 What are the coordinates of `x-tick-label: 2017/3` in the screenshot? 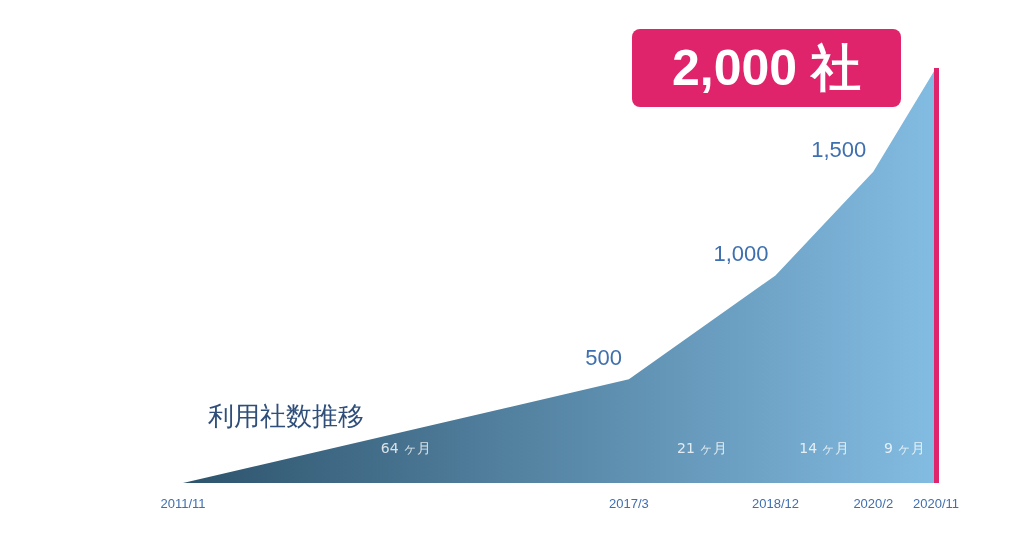 It's located at (629, 503).